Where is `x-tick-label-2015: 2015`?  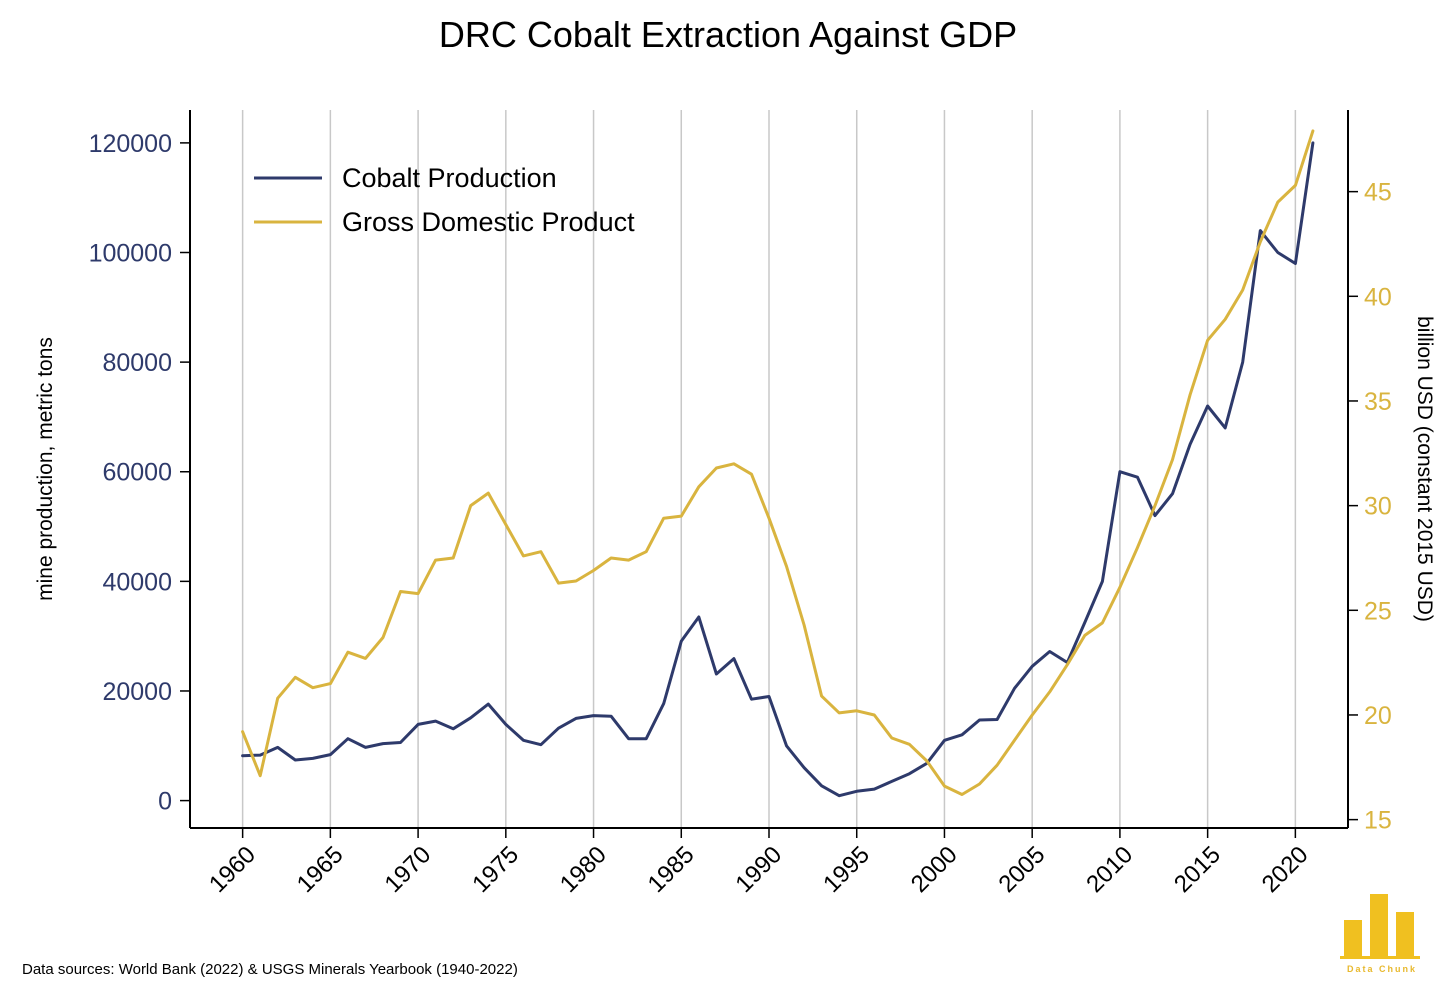 x-tick-label-2015: 2015 is located at coordinates (1197, 869).